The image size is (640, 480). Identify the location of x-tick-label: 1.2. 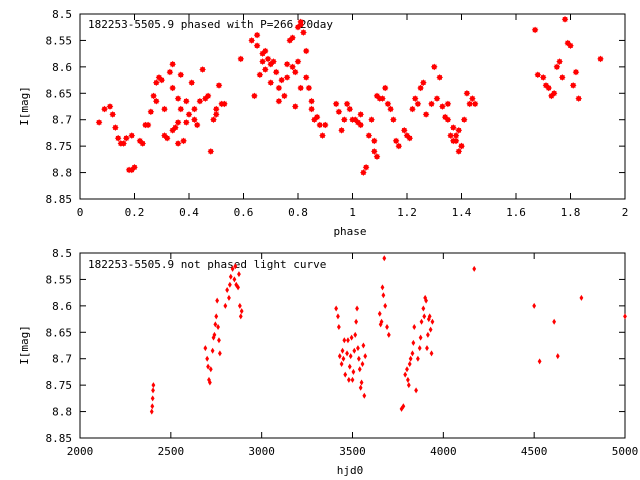
(407, 212).